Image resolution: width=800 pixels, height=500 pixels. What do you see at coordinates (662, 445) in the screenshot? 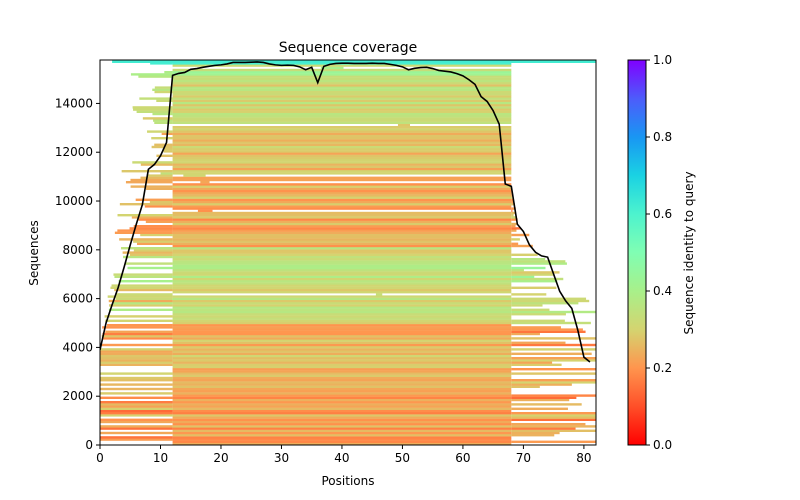
I see `colorbar-tick-label: 0.0` at bounding box center [662, 445].